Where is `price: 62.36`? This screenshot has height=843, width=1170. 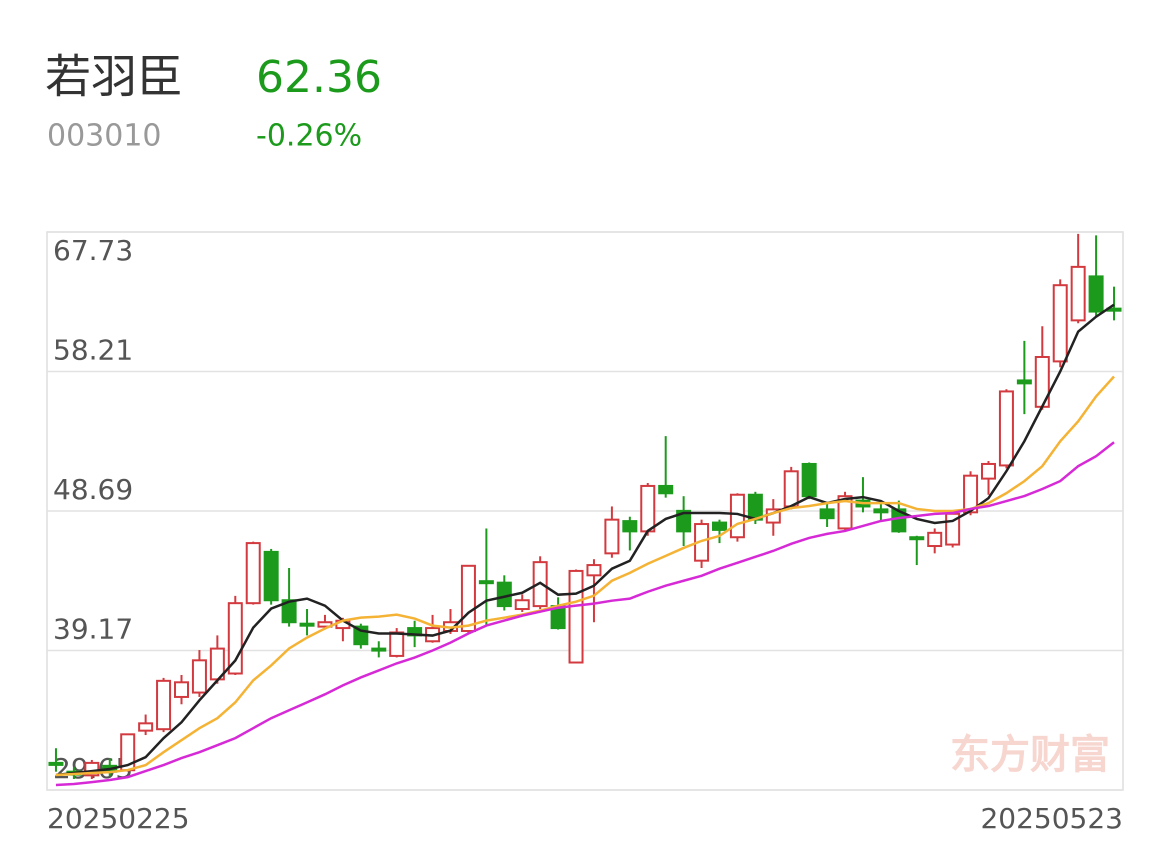 price: 62.36 is located at coordinates (319, 77).